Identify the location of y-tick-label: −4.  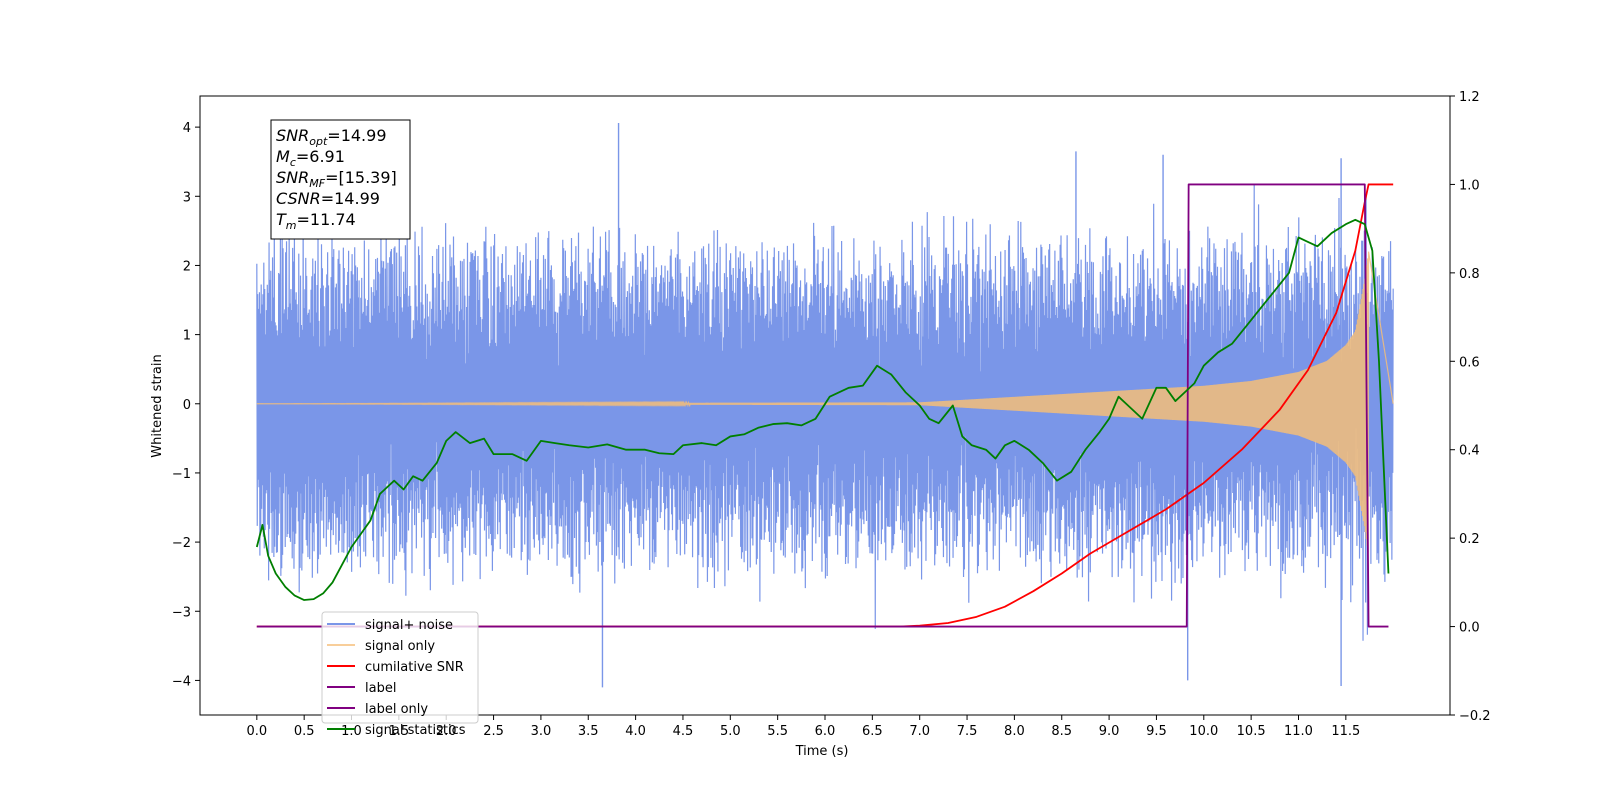
(181, 681).